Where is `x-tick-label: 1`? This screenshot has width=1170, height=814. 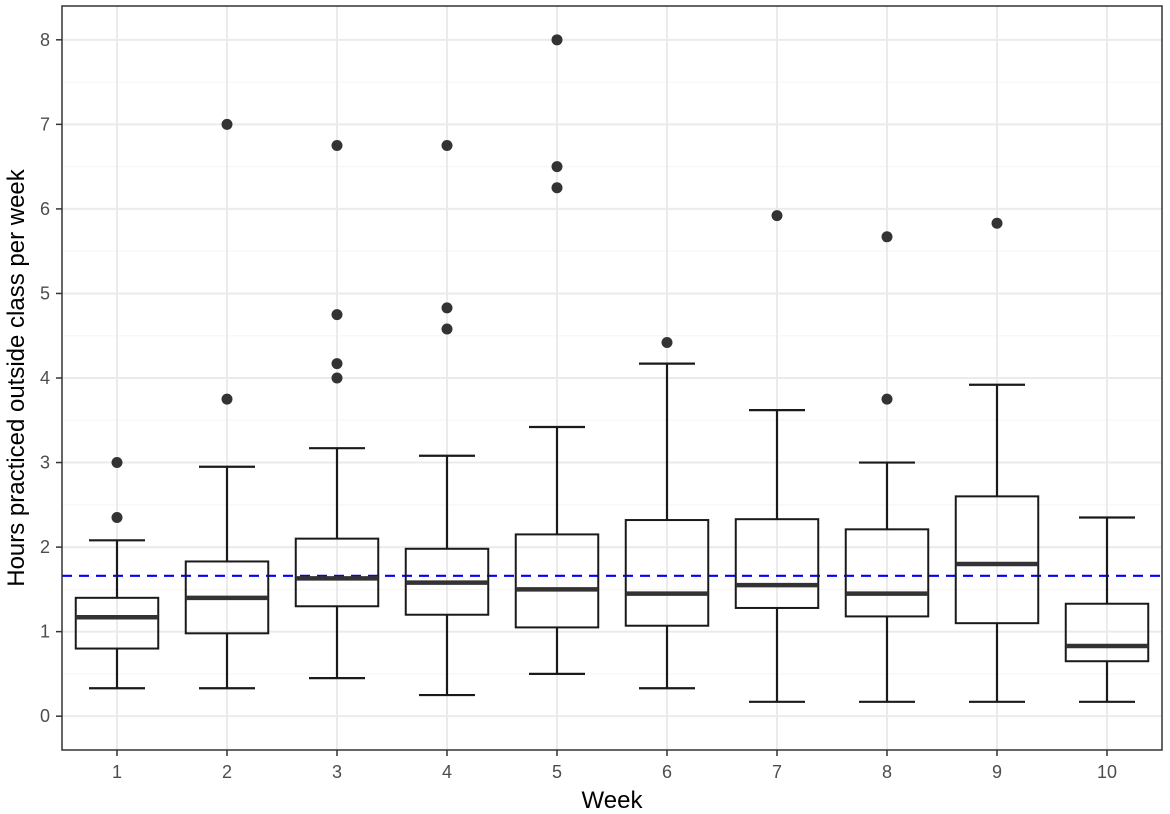 x-tick-label: 1 is located at coordinates (117, 772).